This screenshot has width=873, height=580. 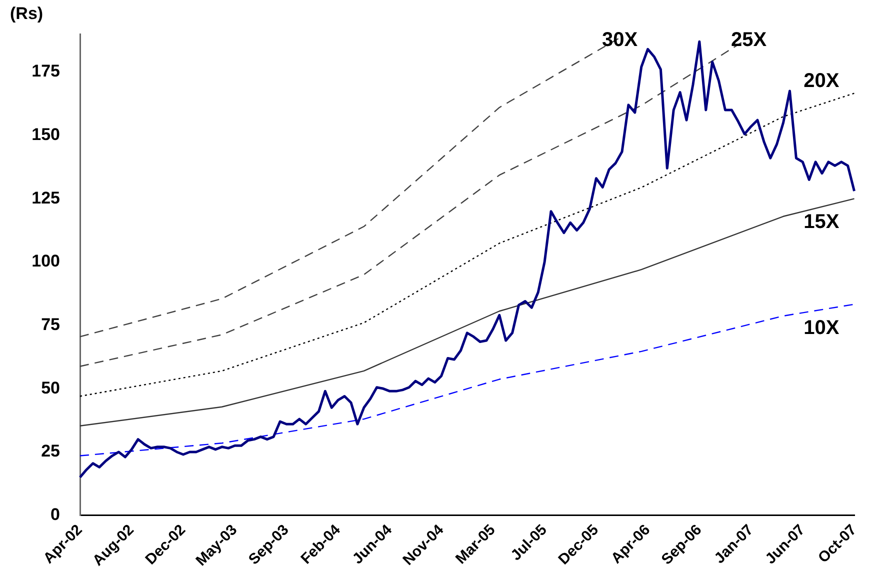 What do you see at coordinates (50, 388) in the screenshot?
I see `y-tick-label: 50` at bounding box center [50, 388].